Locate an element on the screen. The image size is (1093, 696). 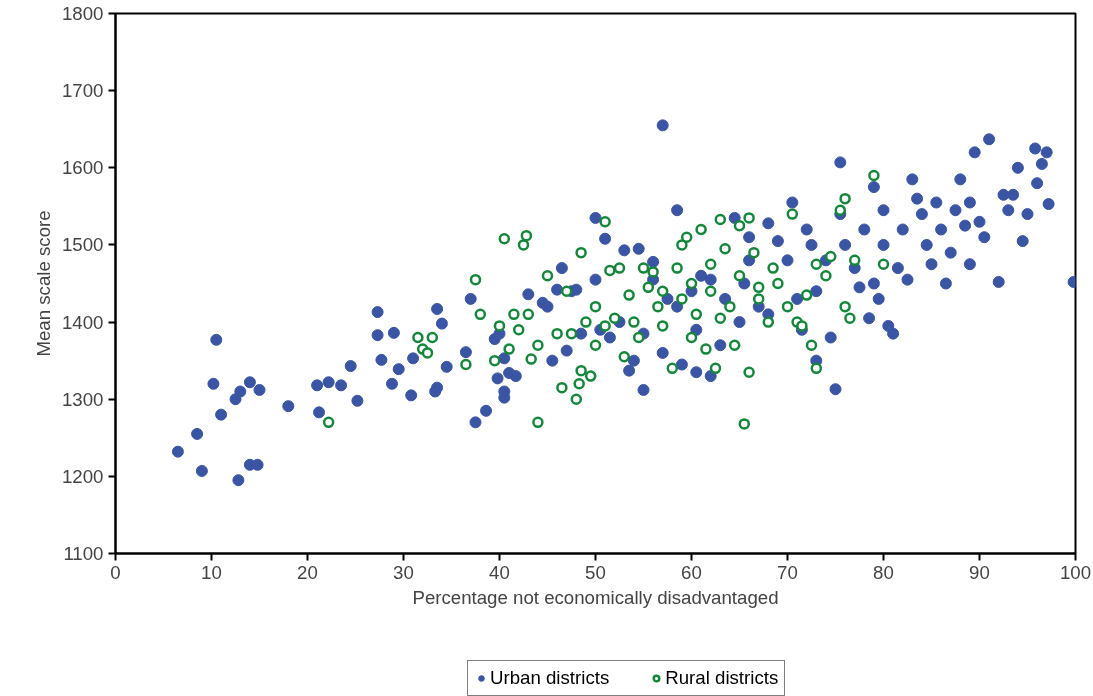
x-tick-label: 100 is located at coordinates (1075, 572).